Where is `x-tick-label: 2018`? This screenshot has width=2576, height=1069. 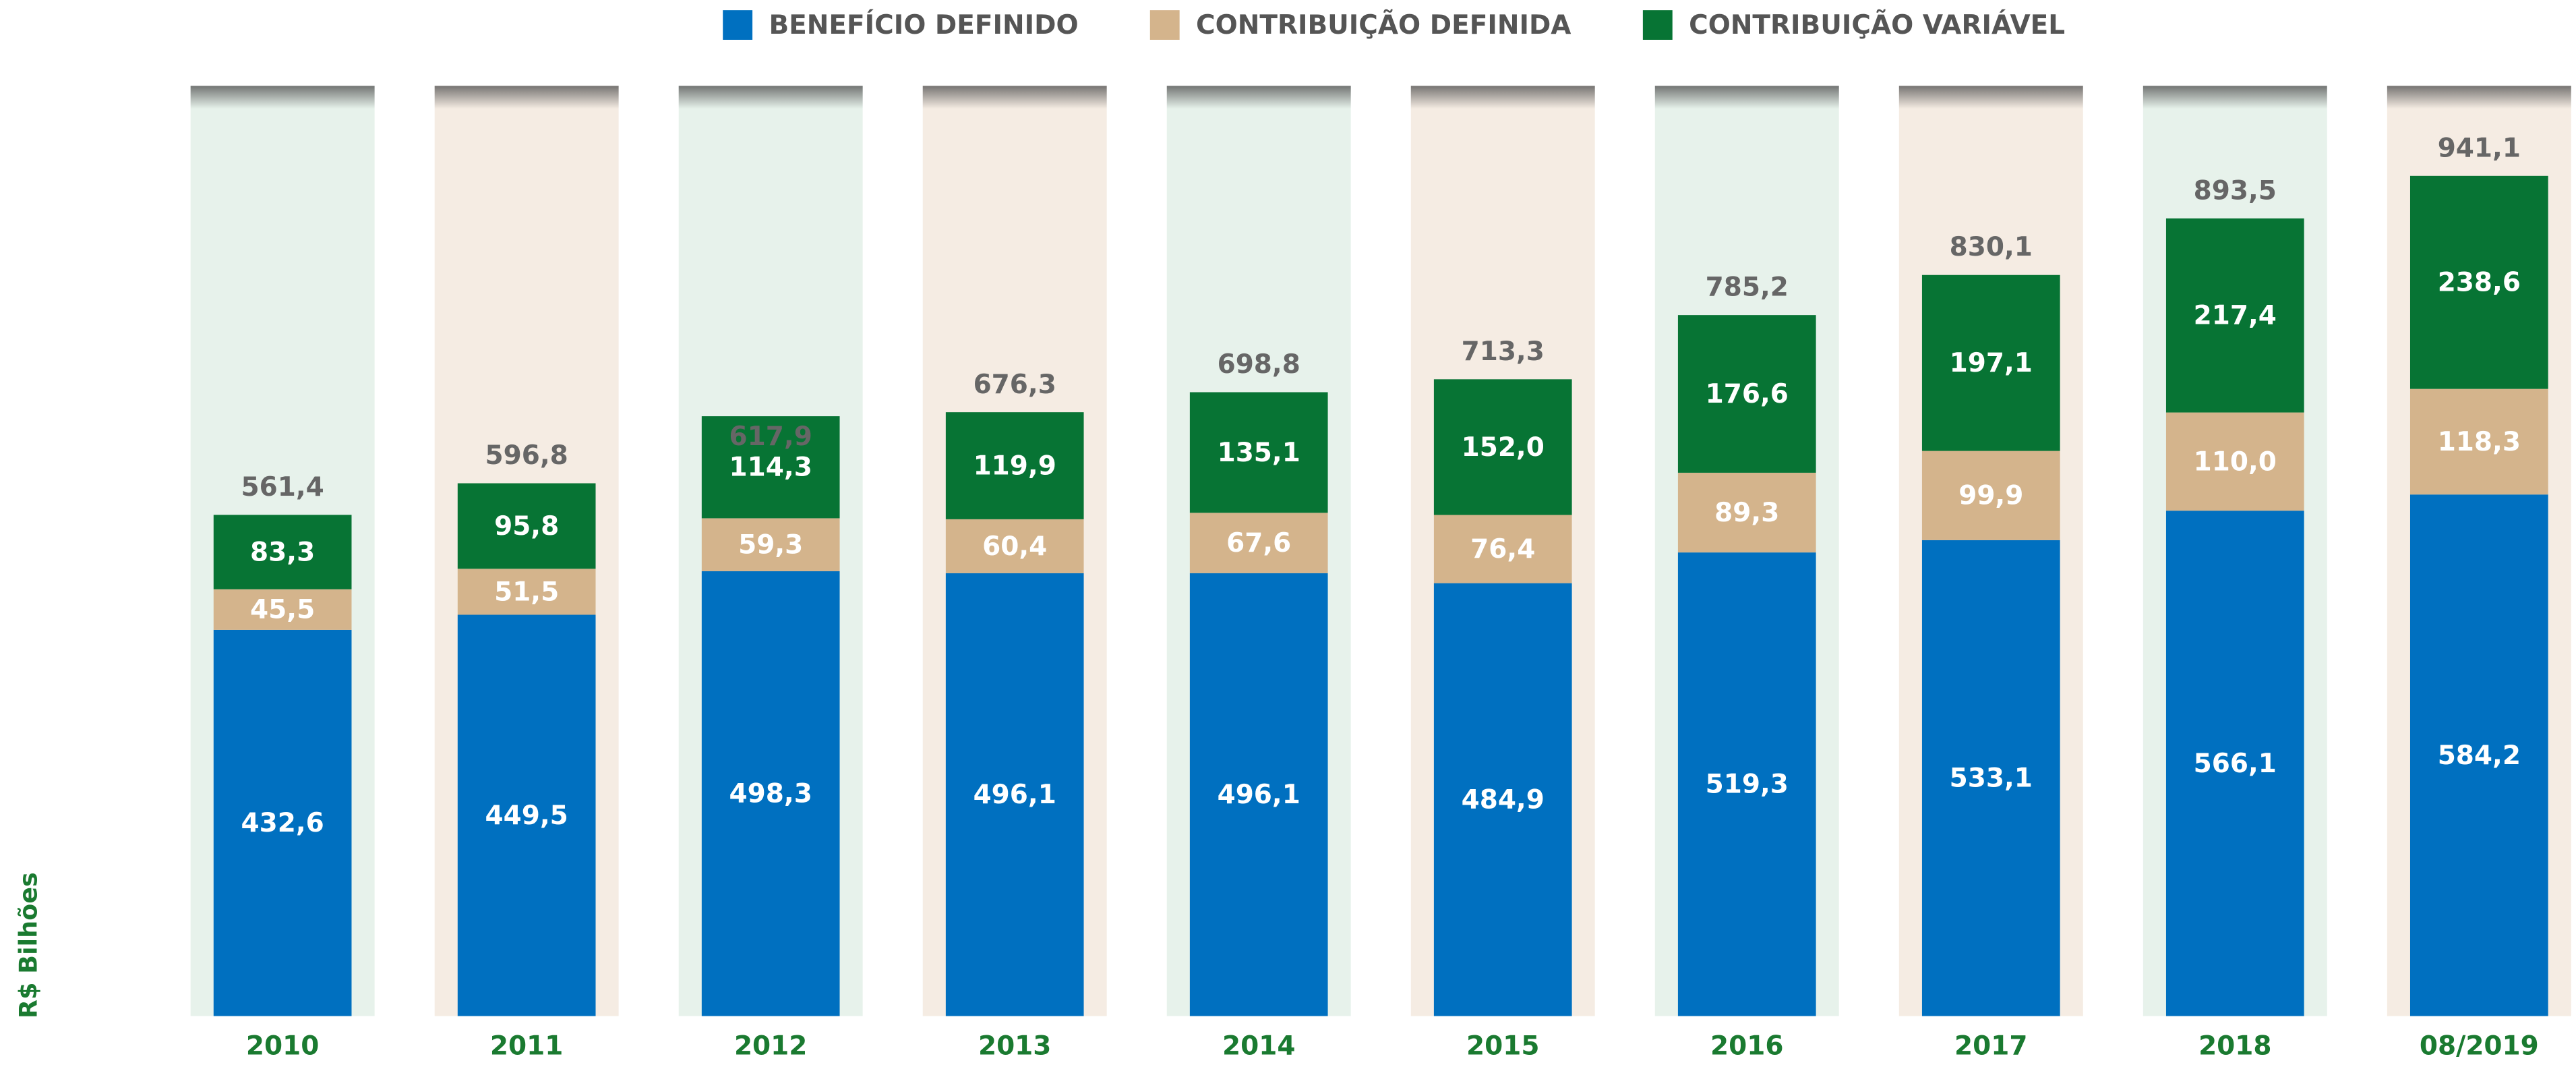 x-tick-label: 2018 is located at coordinates (2234, 1046).